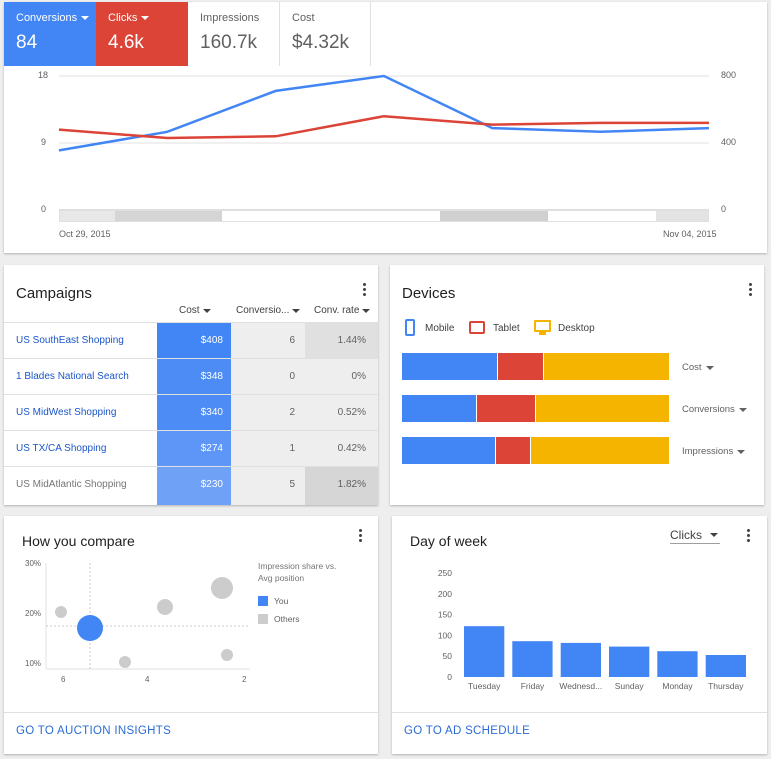  Describe the element at coordinates (61, 448) in the screenshot. I see `campaign-name: US TX/CA Shopping` at that location.